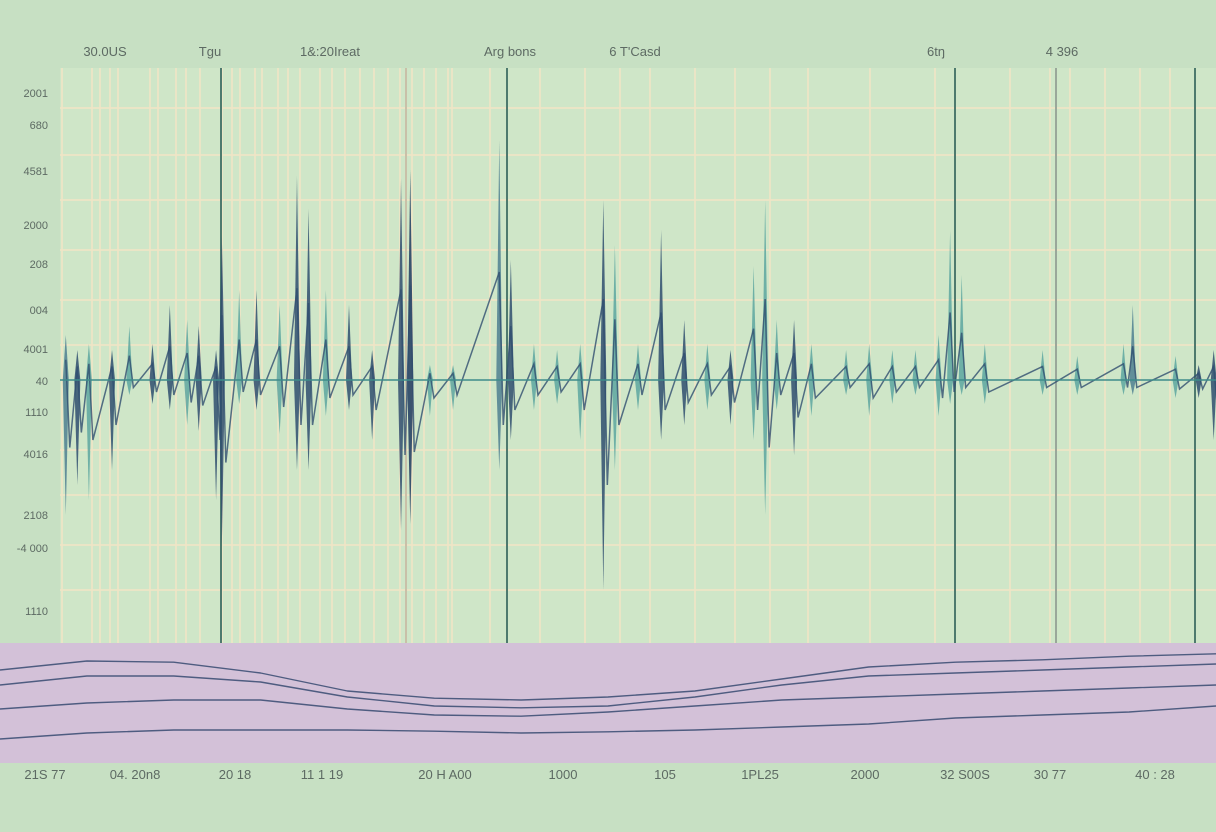  Describe the element at coordinates (510, 51) in the screenshot. I see `top-label: Arg bons` at that location.